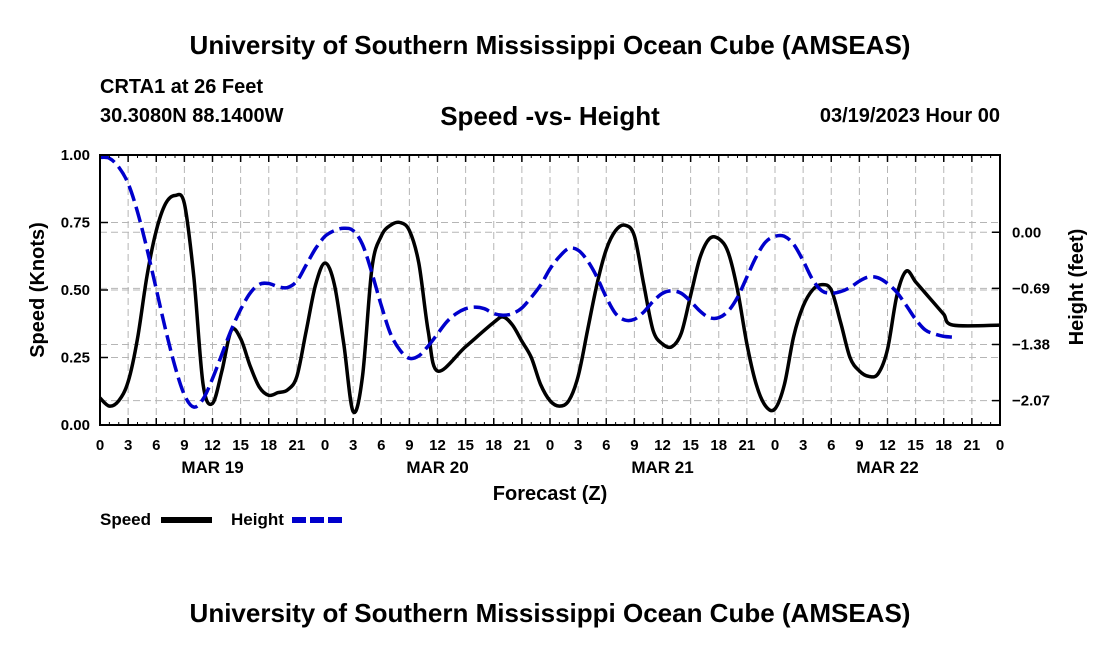  What do you see at coordinates (550, 116) in the screenshot?
I see `chart-subtitle: Speed -vs- Height` at bounding box center [550, 116].